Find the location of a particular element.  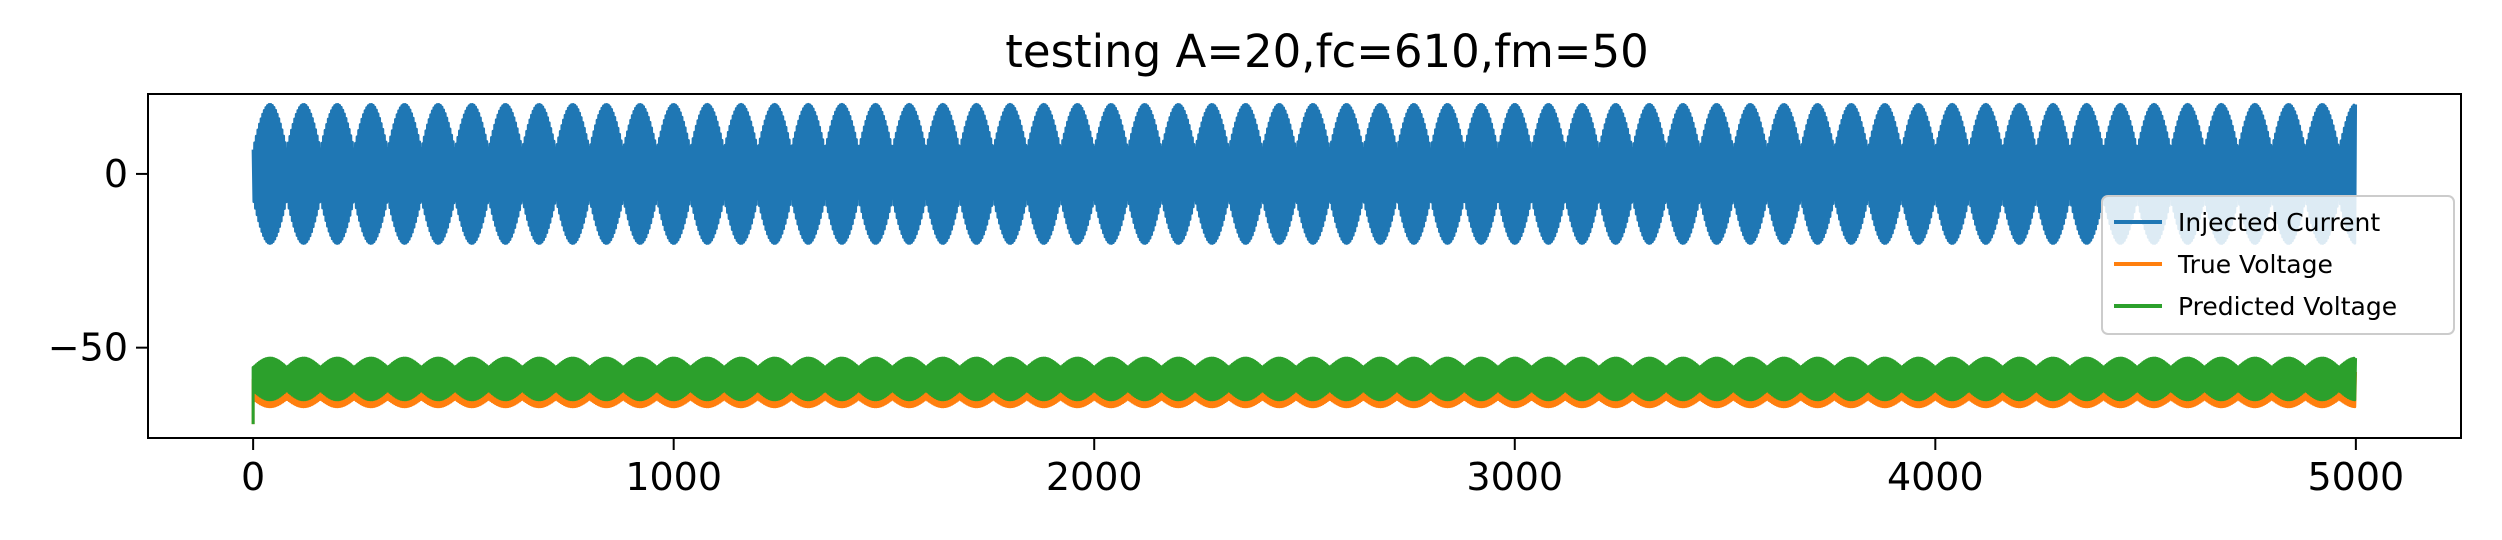

y-axis: 0 −50 is located at coordinates (98, 261).